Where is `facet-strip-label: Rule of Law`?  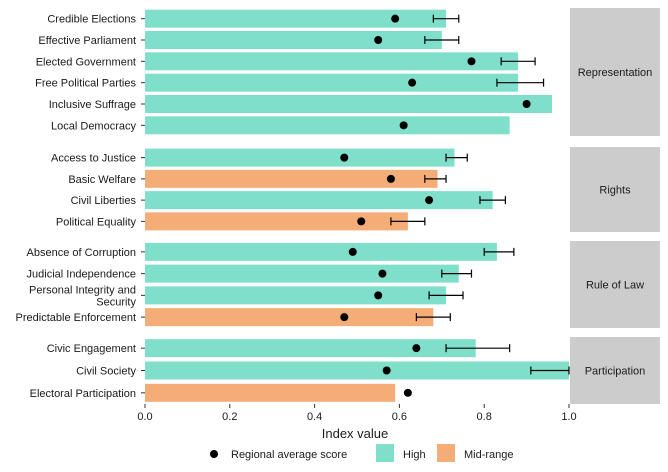
facet-strip-label: Rule of Law is located at coordinates (615, 286).